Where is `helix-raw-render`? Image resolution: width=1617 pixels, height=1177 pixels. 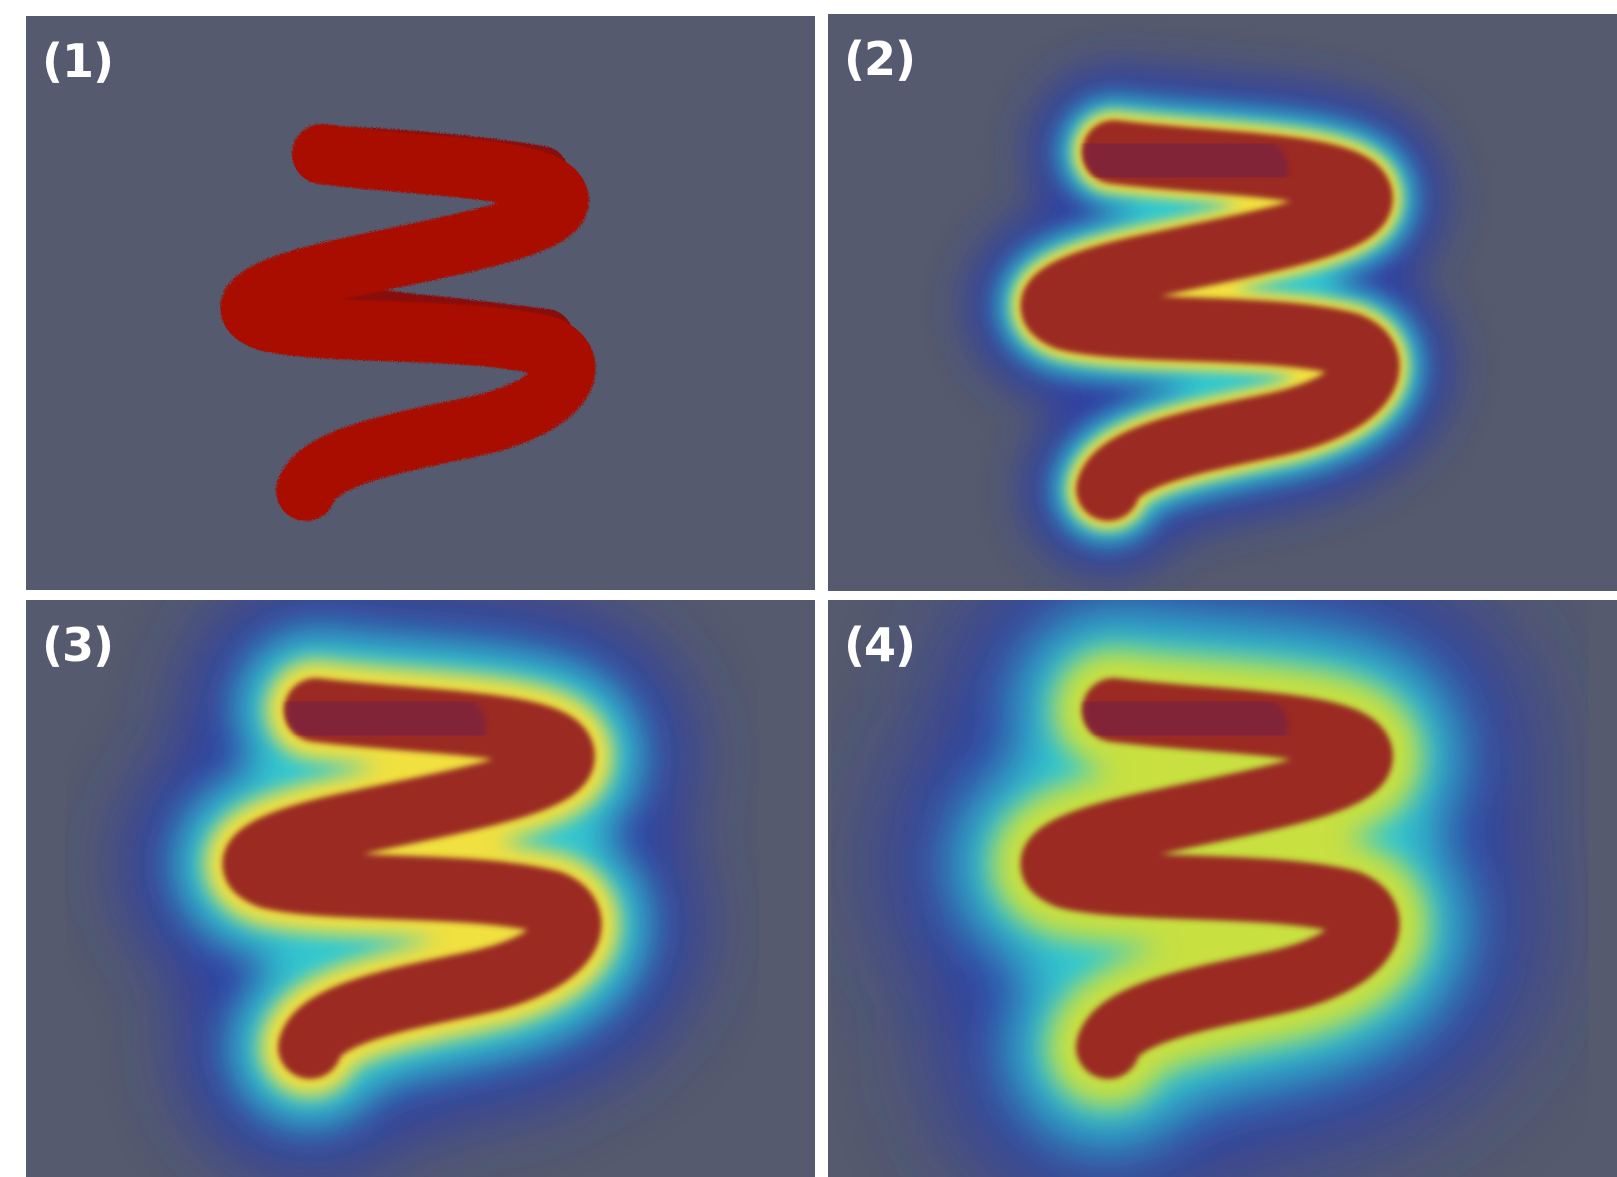 helix-raw-render is located at coordinates (408, 322).